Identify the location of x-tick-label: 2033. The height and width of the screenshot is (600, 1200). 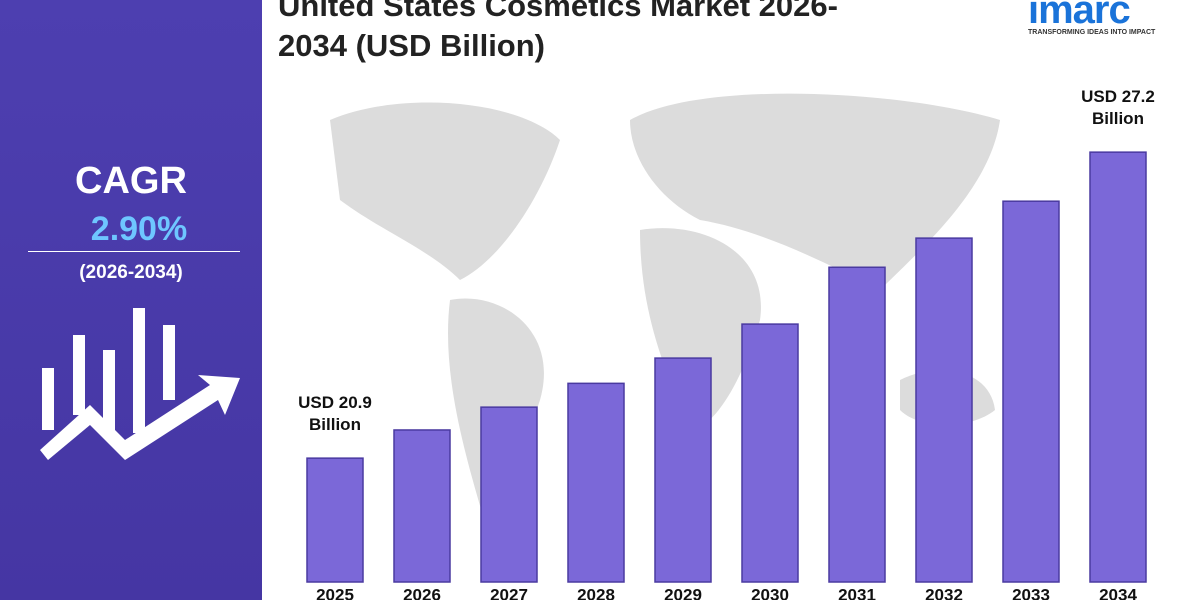
(1031, 592).